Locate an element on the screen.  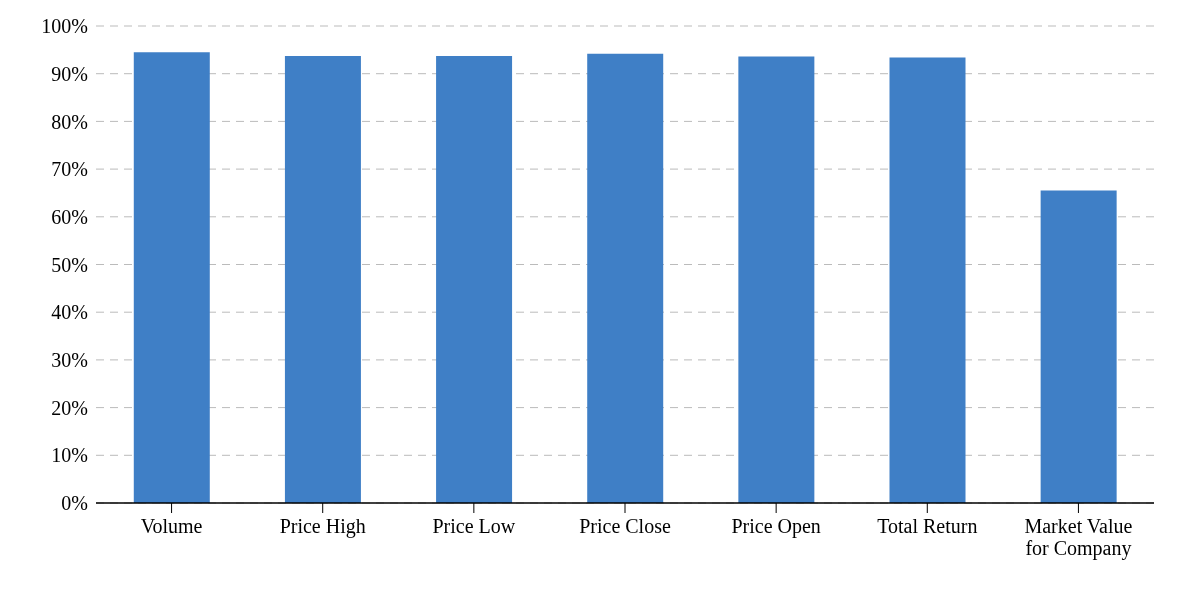
y-tick-label: 40% is located at coordinates (69, 312).